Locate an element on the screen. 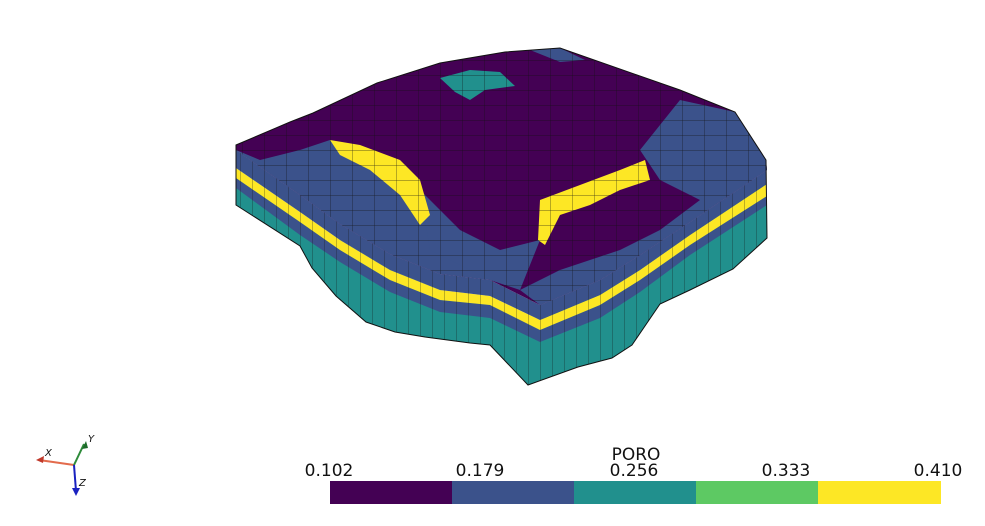 The width and height of the screenshot is (985, 526). tick-label-1: 0.179 is located at coordinates (480, 471).